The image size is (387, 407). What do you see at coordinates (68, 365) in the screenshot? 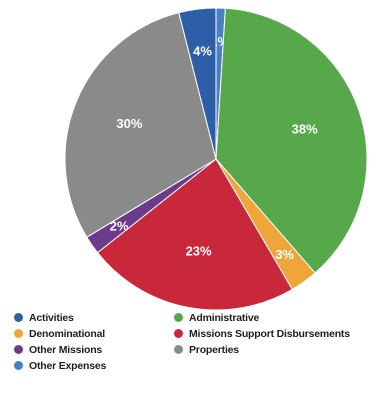
I see `legend-label: Other Expenses` at bounding box center [68, 365].